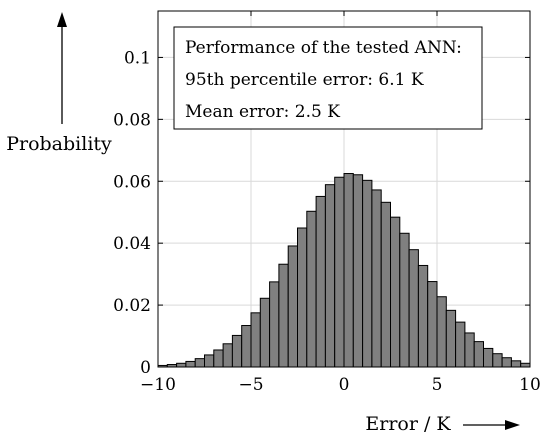  I want to click on y-tick-label: 0, so click(145, 368).